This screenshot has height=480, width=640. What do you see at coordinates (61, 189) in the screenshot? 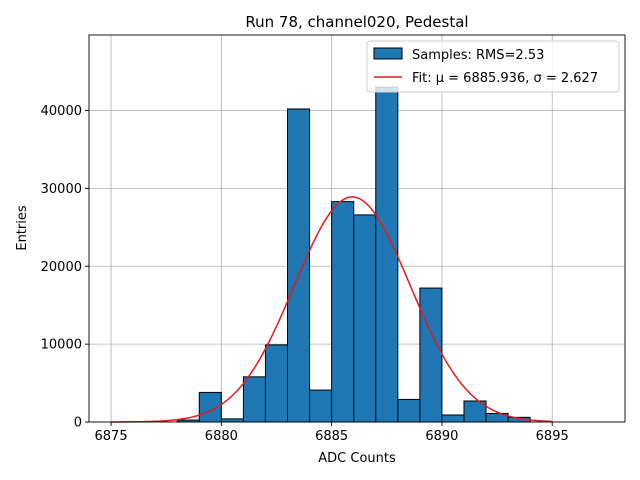
I see `y-tick-label: 30000` at bounding box center [61, 189].